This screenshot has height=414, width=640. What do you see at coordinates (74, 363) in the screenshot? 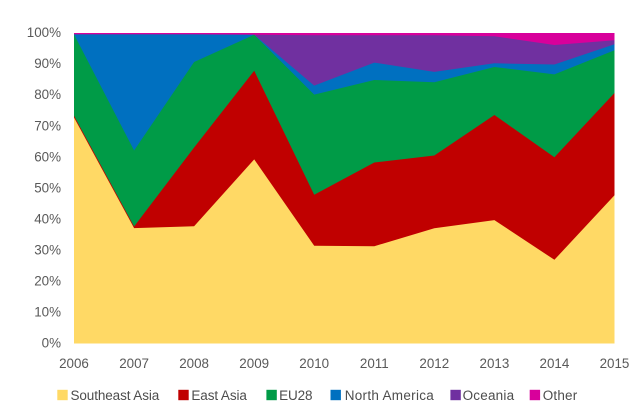
I see `svg-text: 2006` at bounding box center [74, 363].